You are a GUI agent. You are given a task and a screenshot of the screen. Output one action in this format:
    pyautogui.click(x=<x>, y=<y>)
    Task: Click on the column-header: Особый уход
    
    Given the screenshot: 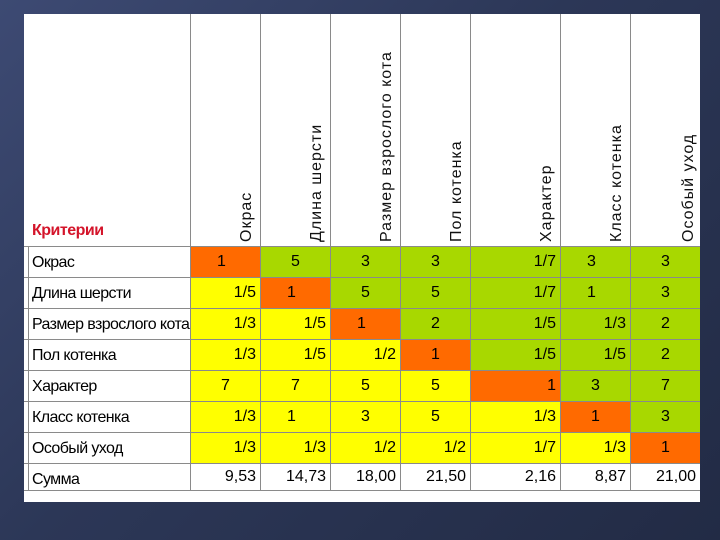 What is the action you would take?
    pyautogui.click(x=688, y=187)
    